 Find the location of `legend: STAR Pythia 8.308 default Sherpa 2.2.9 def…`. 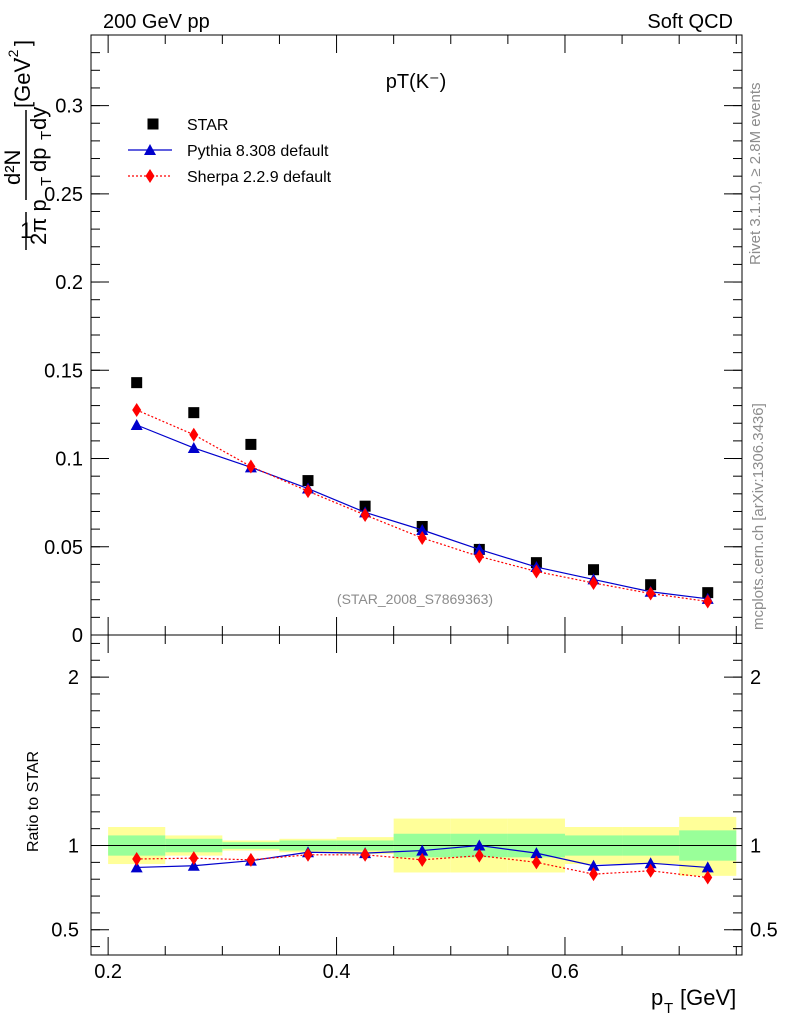

legend: STAR Pythia 8.308 default Sherpa 2.2.9 def… is located at coordinates (230, 151).